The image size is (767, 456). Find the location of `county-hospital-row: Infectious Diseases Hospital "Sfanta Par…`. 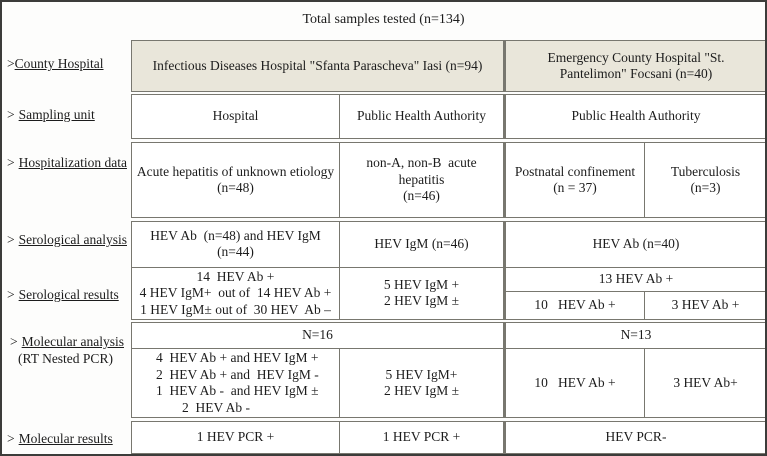

county-hospital-row: Infectious Diseases Hospital "Sfanta Par… is located at coordinates (448, 66).